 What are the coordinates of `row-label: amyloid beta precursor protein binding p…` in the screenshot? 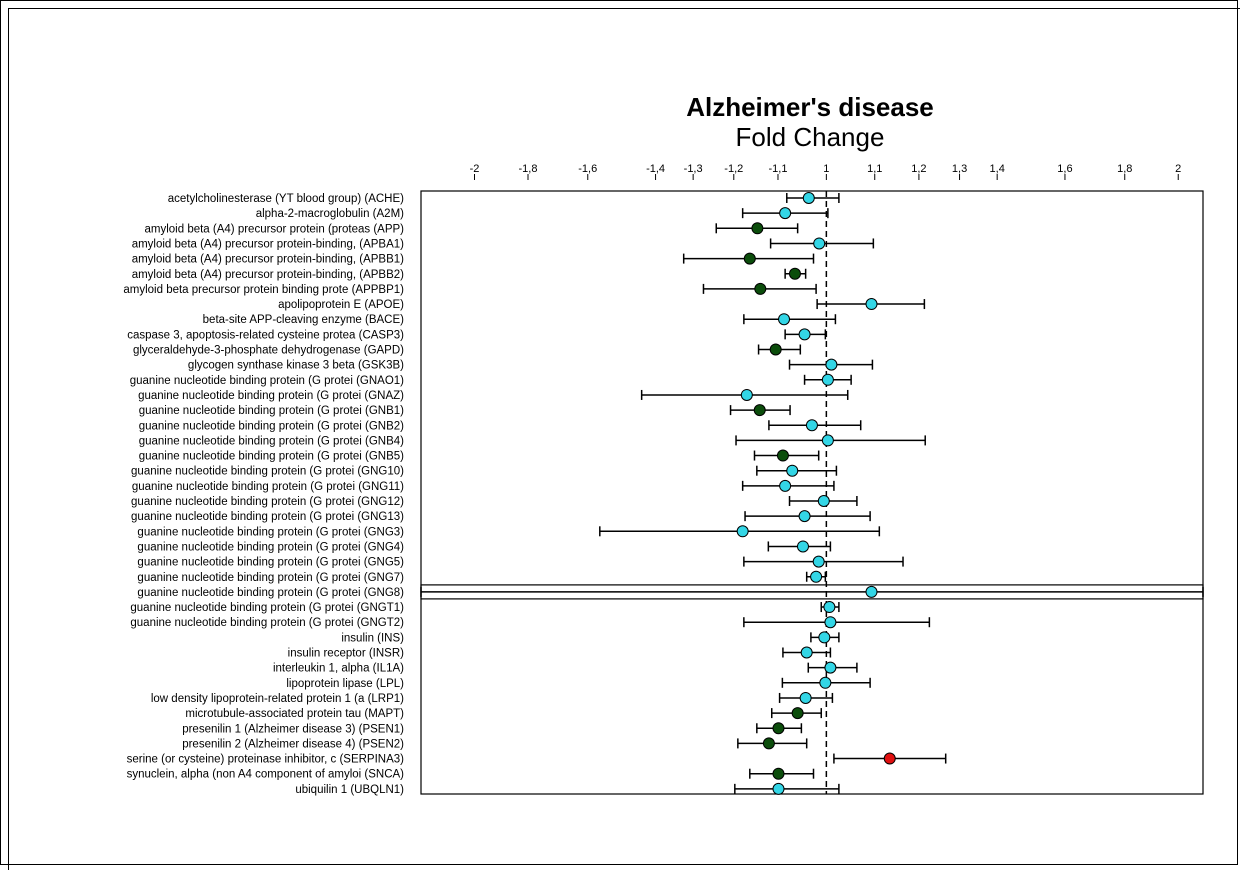 It's located at (263, 290).